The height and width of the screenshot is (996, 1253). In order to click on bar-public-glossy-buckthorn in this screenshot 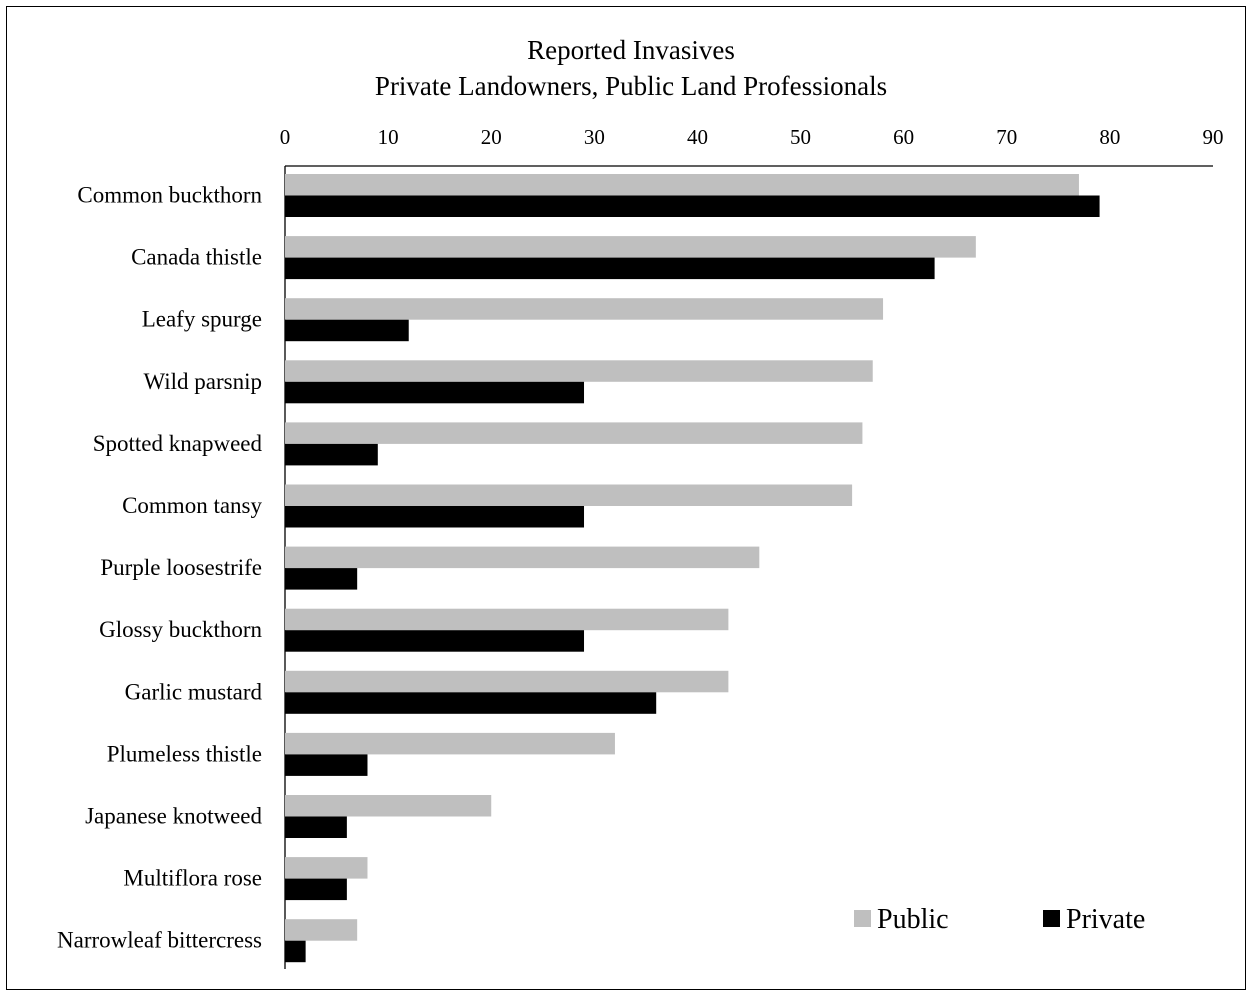, I will do `click(507, 619)`.